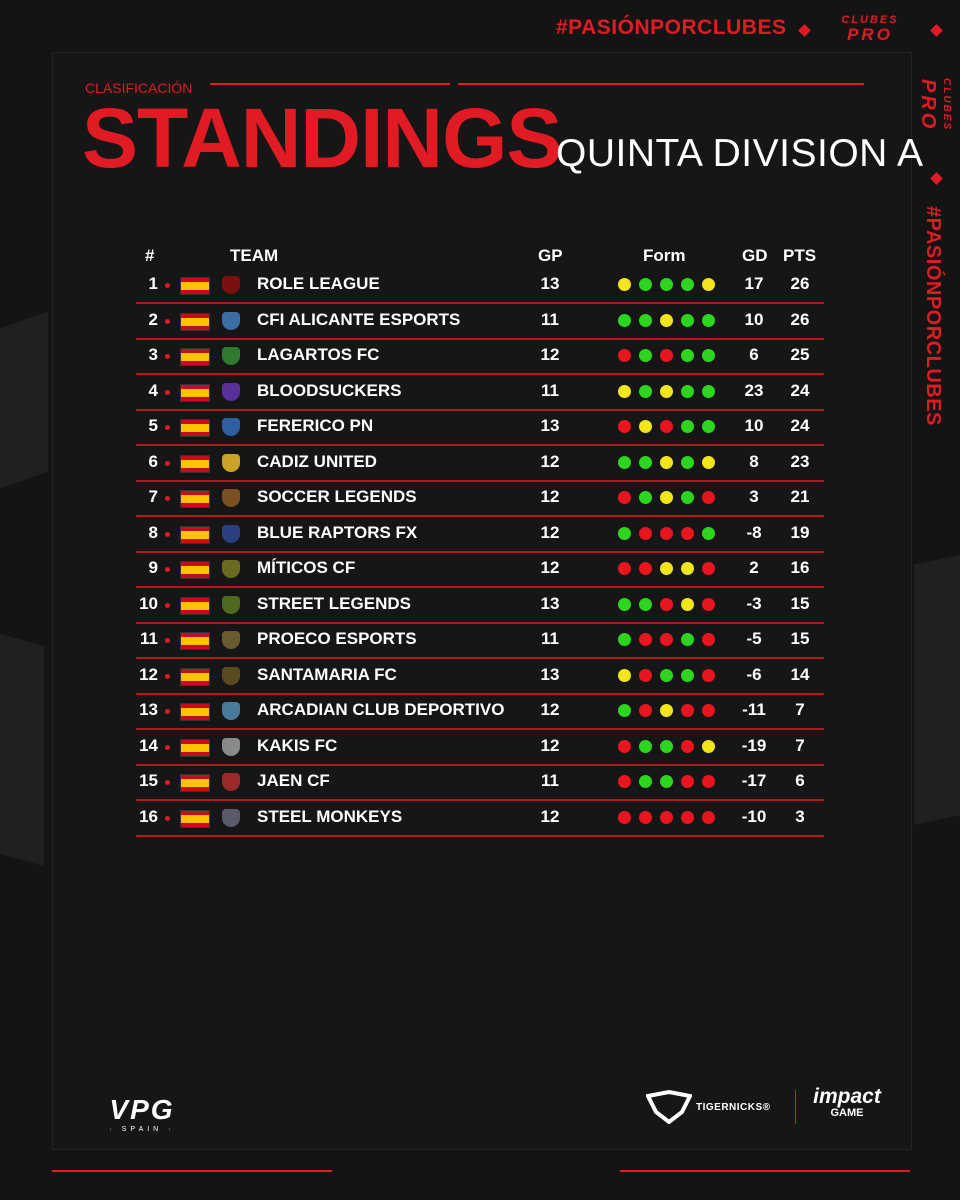  Describe the element at coordinates (337, 496) in the screenshot. I see `team-name: SOCCER LEGENDS` at that location.